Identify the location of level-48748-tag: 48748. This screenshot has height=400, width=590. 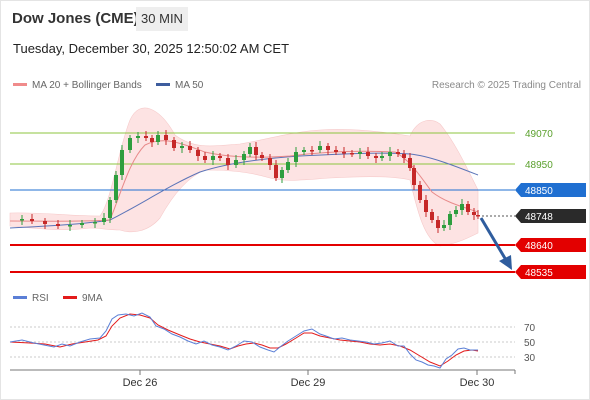
(550, 216).